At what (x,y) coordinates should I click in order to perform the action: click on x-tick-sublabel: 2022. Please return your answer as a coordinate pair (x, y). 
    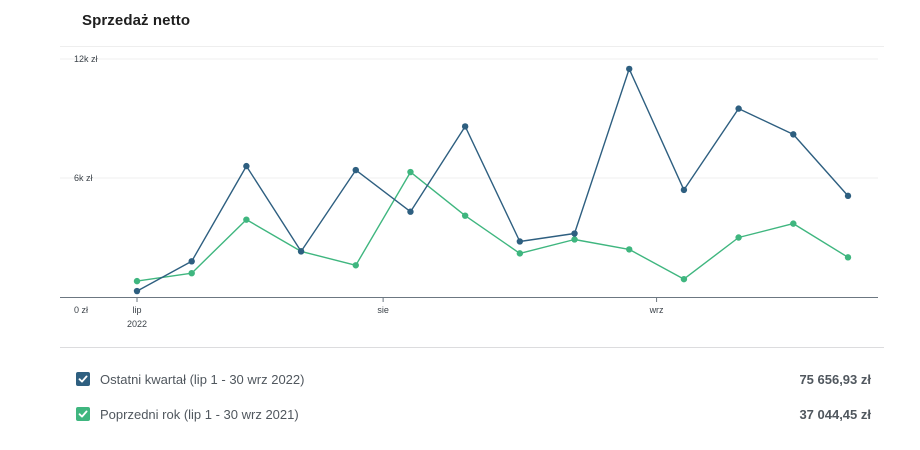
    Looking at the image, I should click on (137, 324).